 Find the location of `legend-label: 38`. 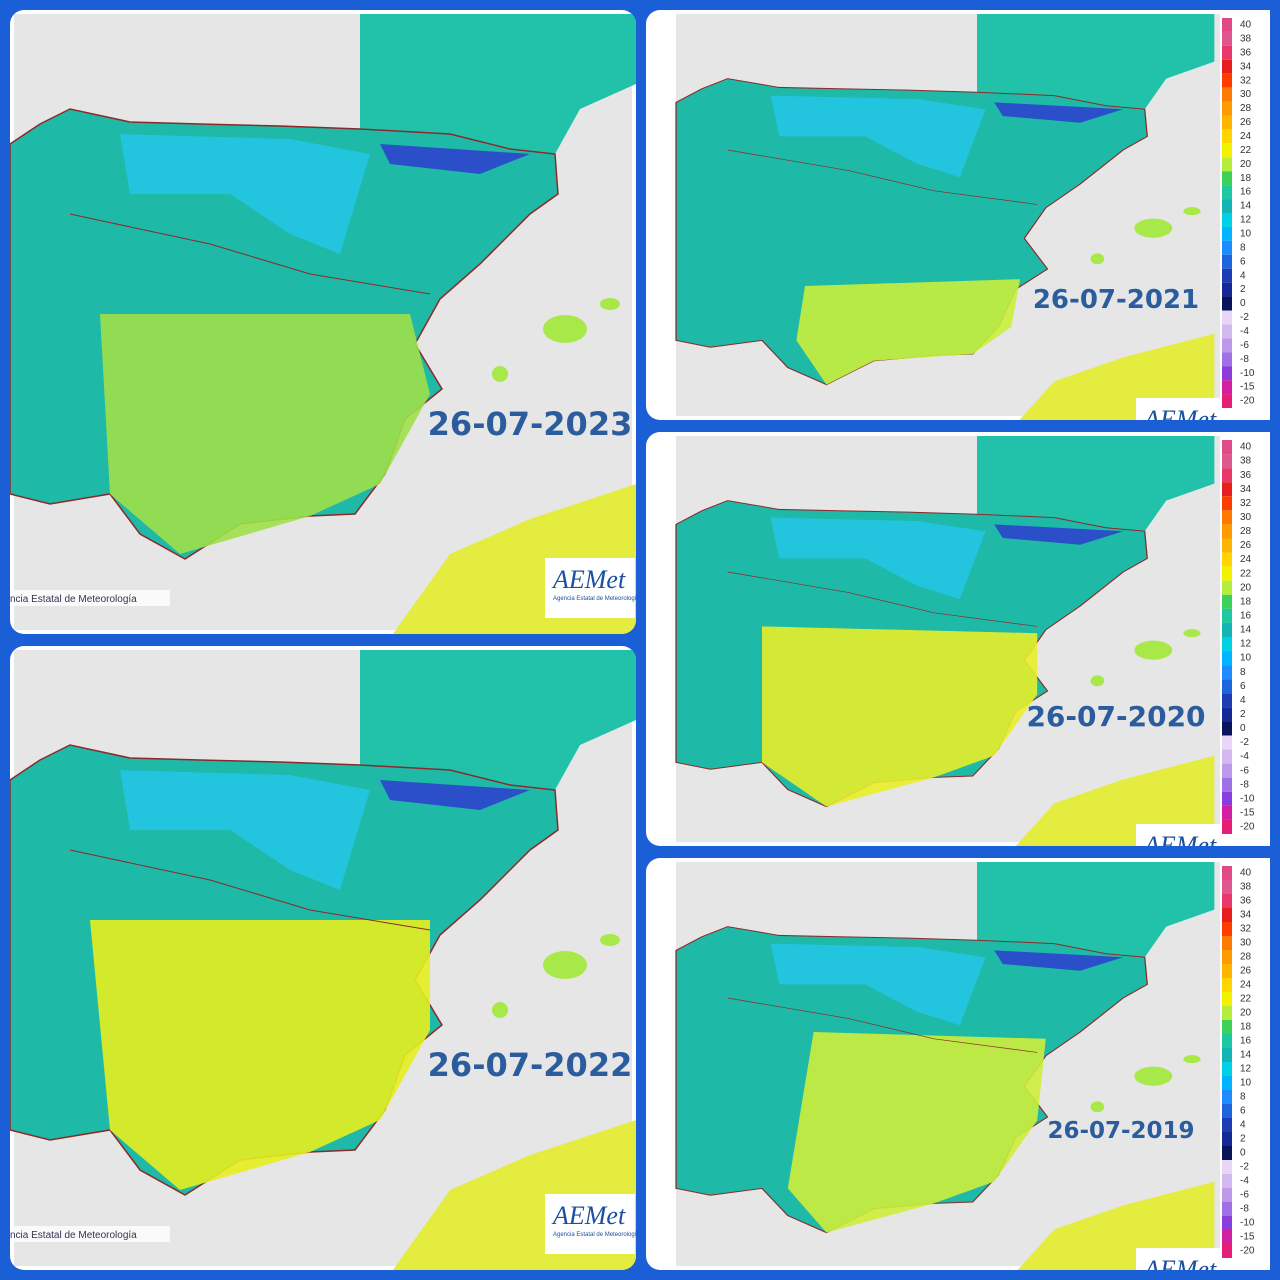

legend-label: 38 is located at coordinates (1246, 887).